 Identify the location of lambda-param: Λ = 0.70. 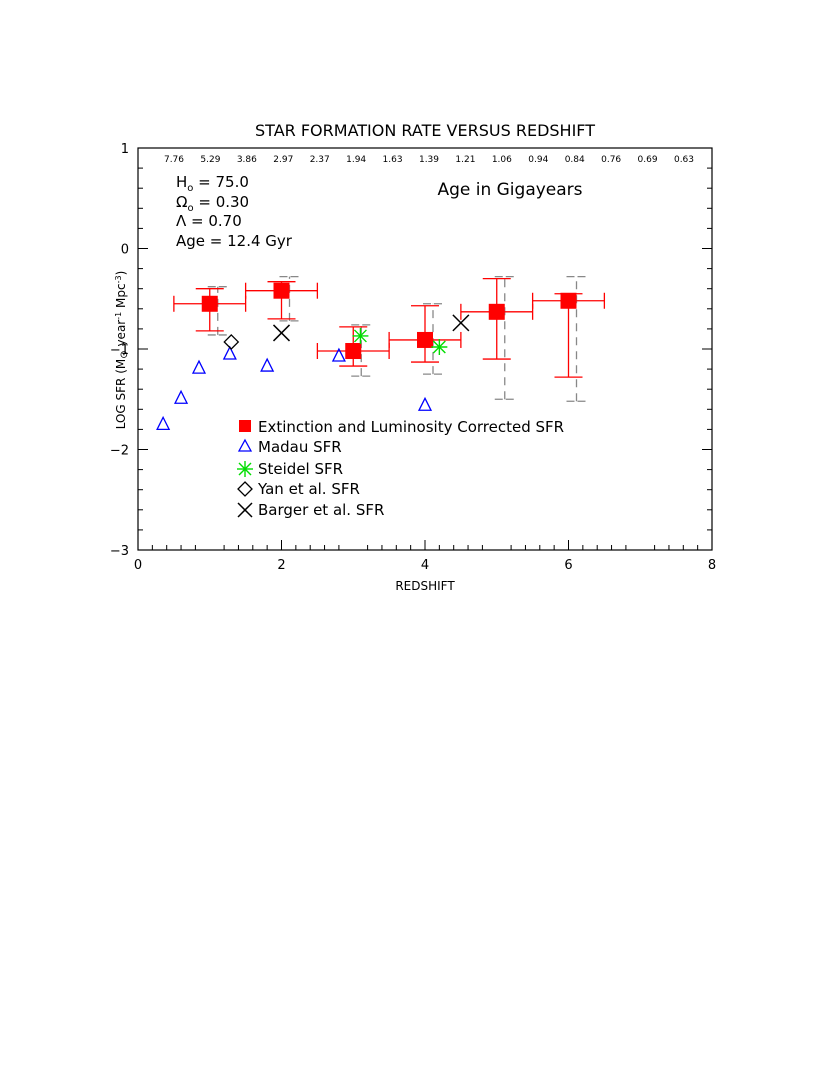
(209, 221).